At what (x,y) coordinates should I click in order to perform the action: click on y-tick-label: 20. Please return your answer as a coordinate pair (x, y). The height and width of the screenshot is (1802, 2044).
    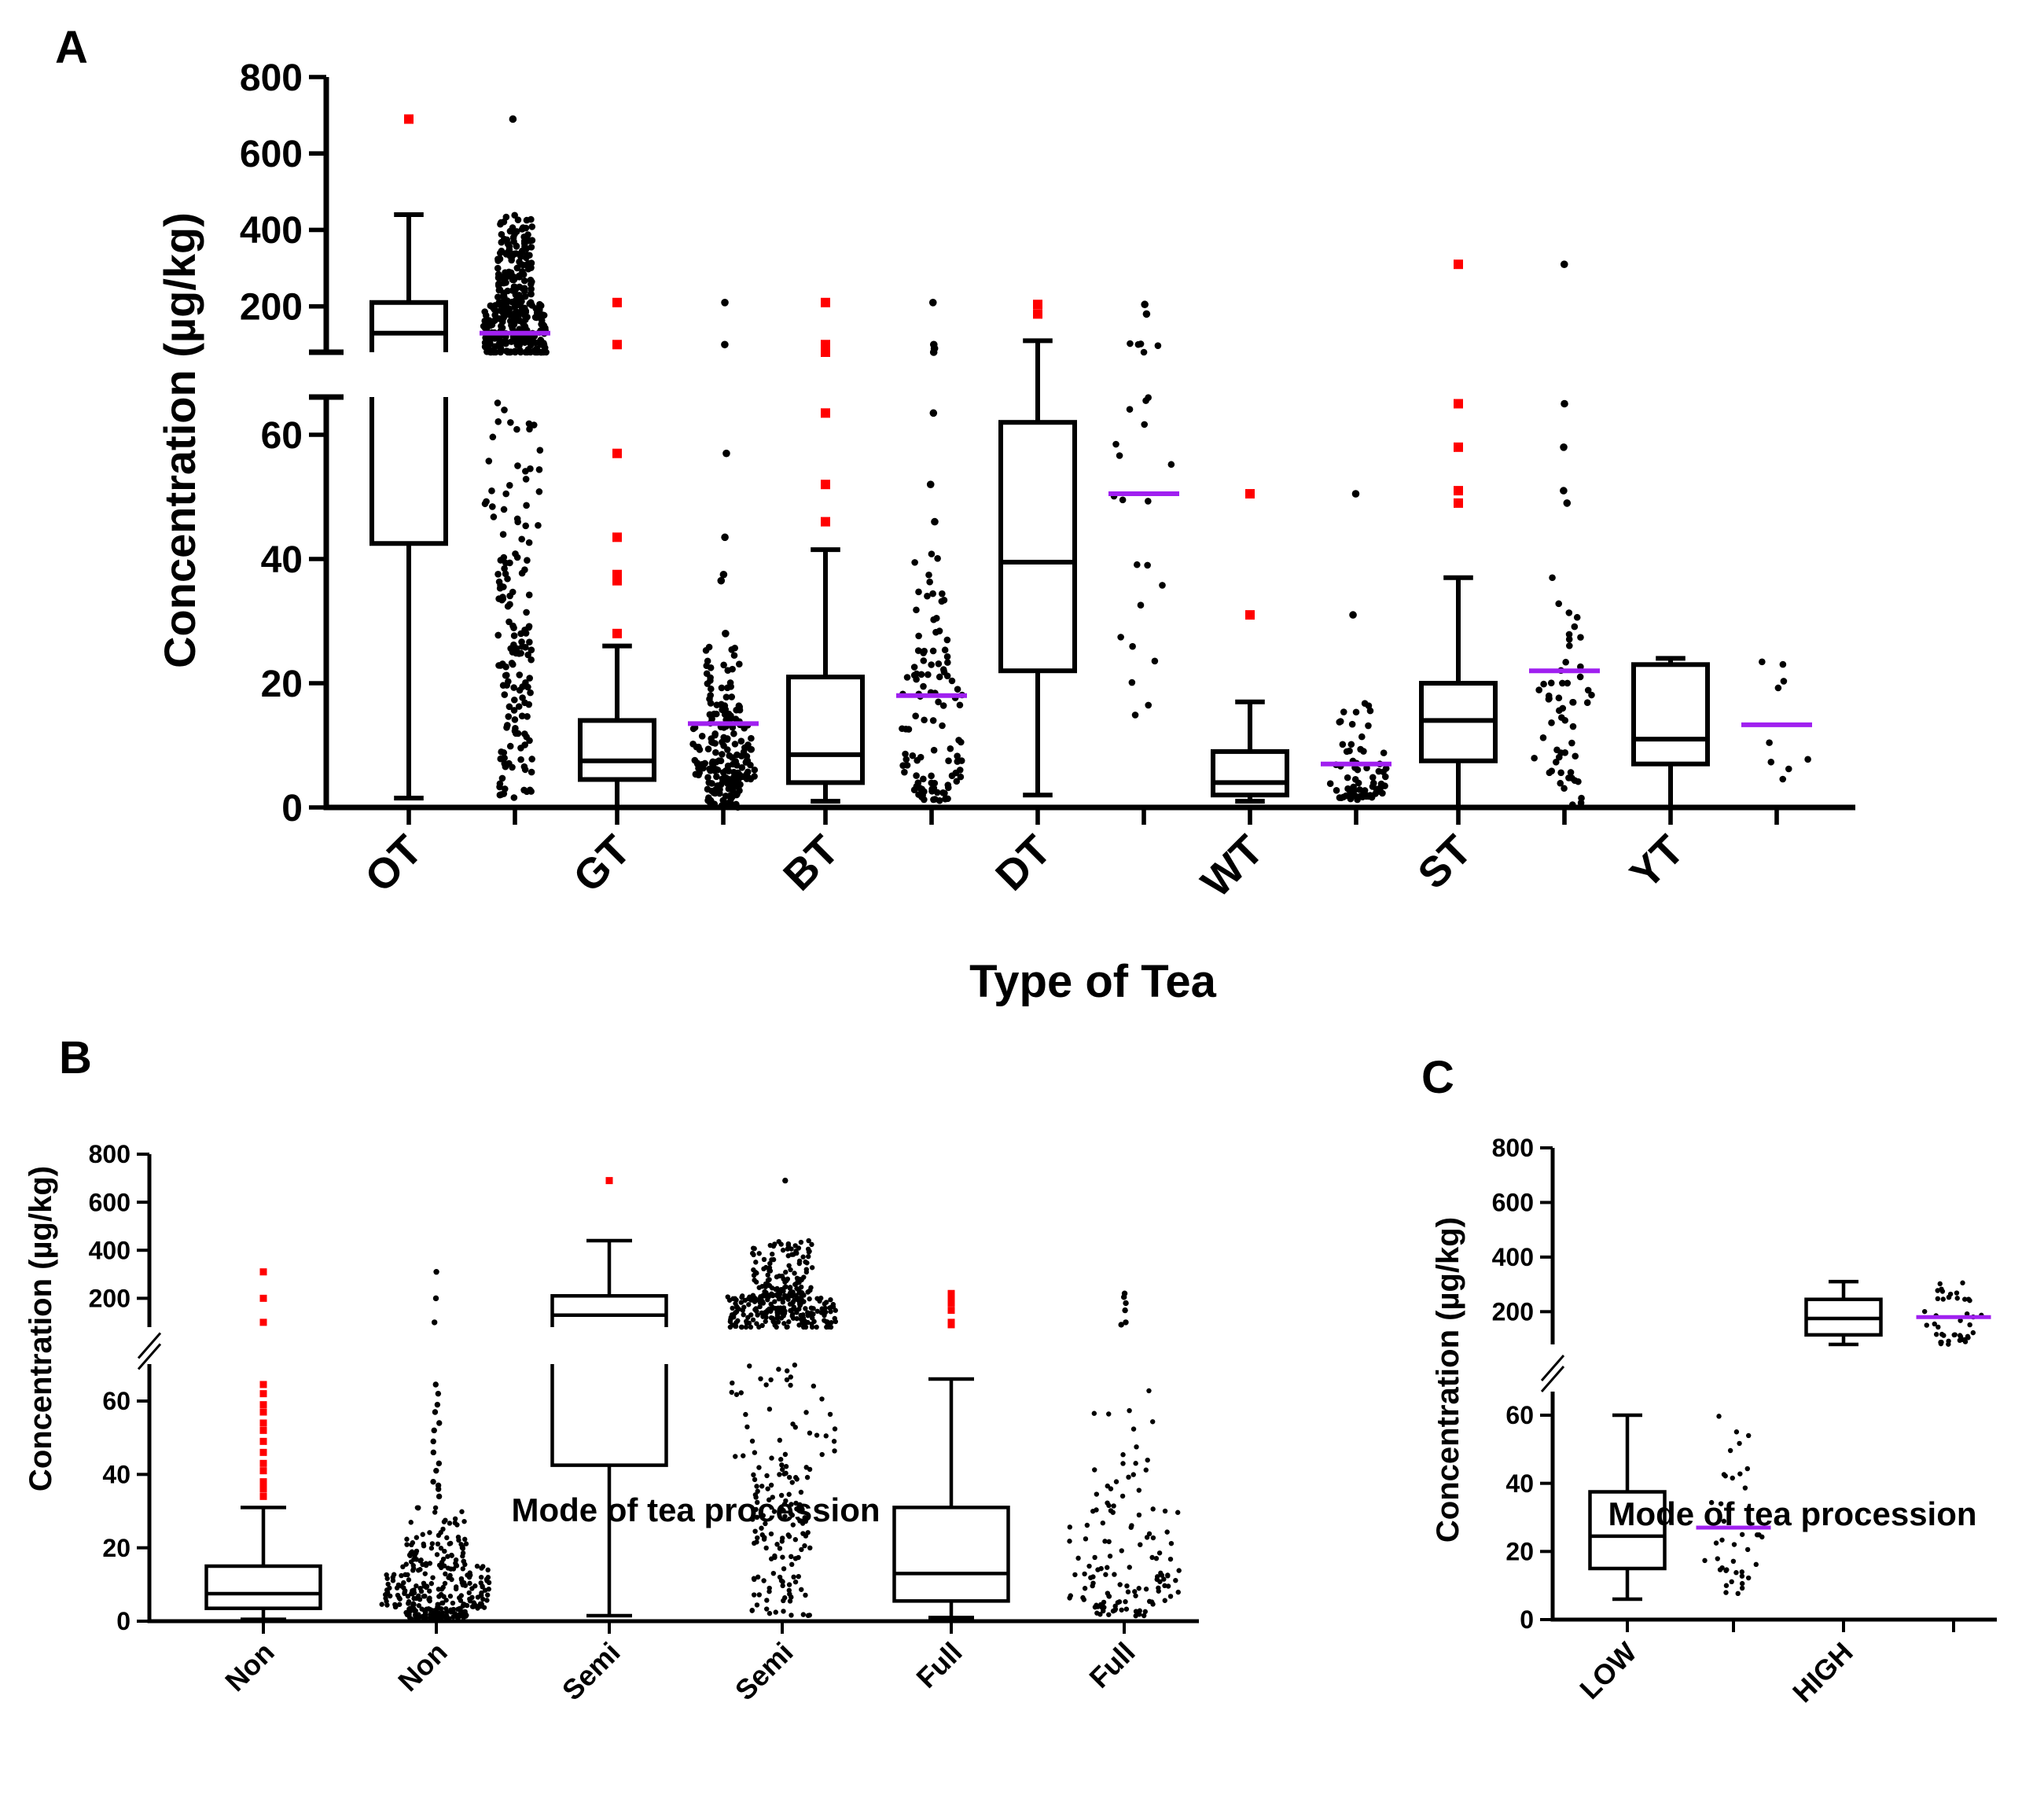
    Looking at the image, I should click on (1519, 1552).